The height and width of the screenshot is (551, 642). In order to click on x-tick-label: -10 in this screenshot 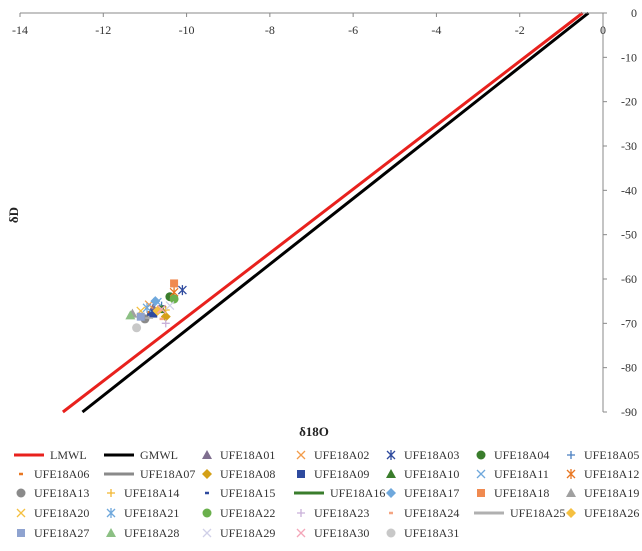, I will do `click(187, 30)`.